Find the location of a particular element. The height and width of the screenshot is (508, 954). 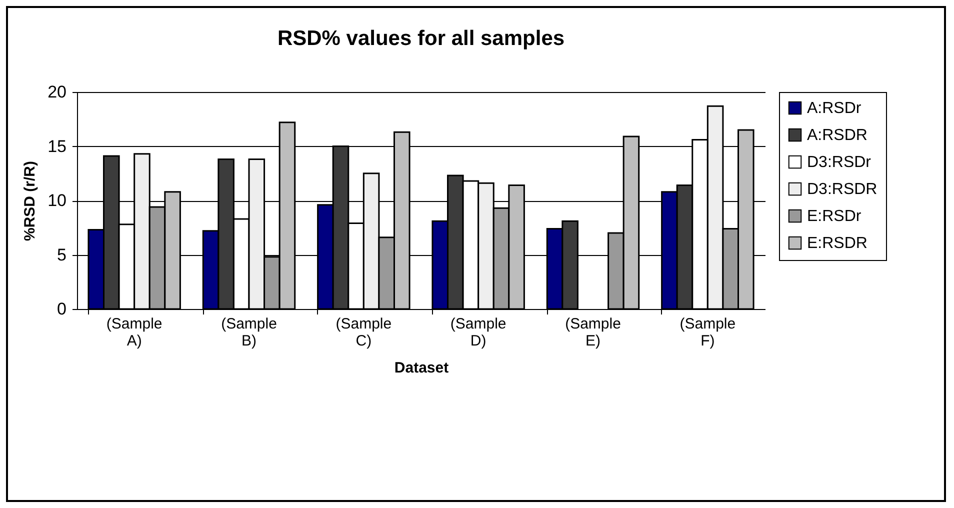

legend-label: E:RSDr is located at coordinates (834, 216).